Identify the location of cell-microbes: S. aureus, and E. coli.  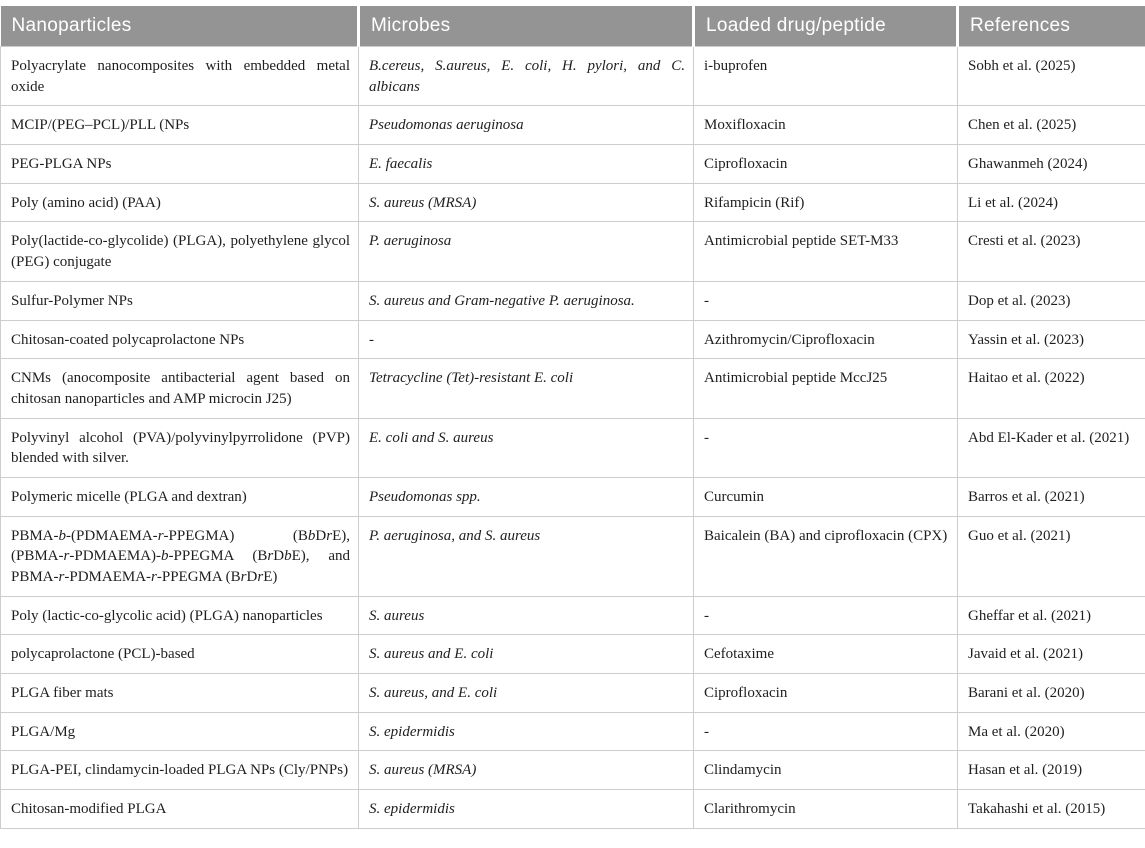
(526, 693).